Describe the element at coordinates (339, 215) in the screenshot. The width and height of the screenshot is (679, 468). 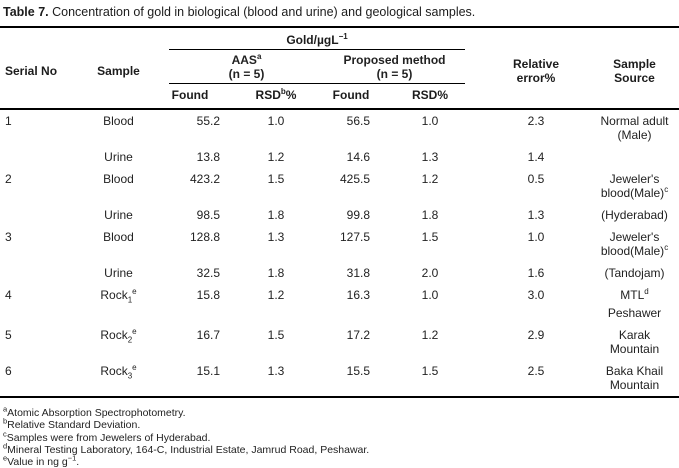
I see `table-row: Urine 98.5 1.8 99.8 1.8 1.3 (Hyderabad)` at that location.